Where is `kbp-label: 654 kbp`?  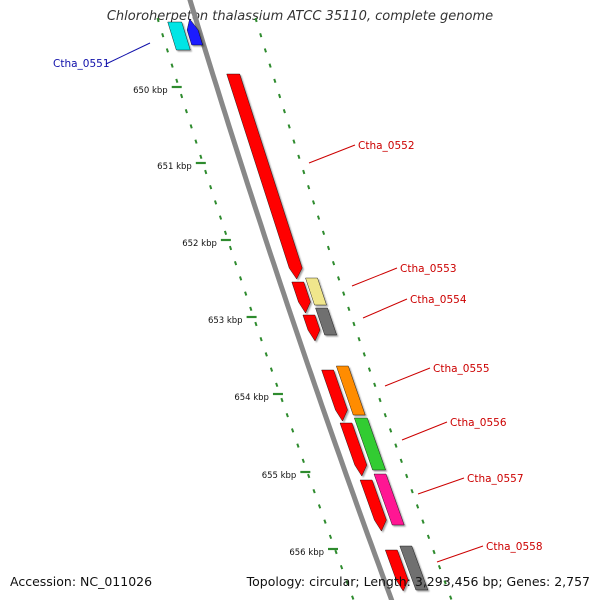
kbp-label: 654 kbp is located at coordinates (251, 398).